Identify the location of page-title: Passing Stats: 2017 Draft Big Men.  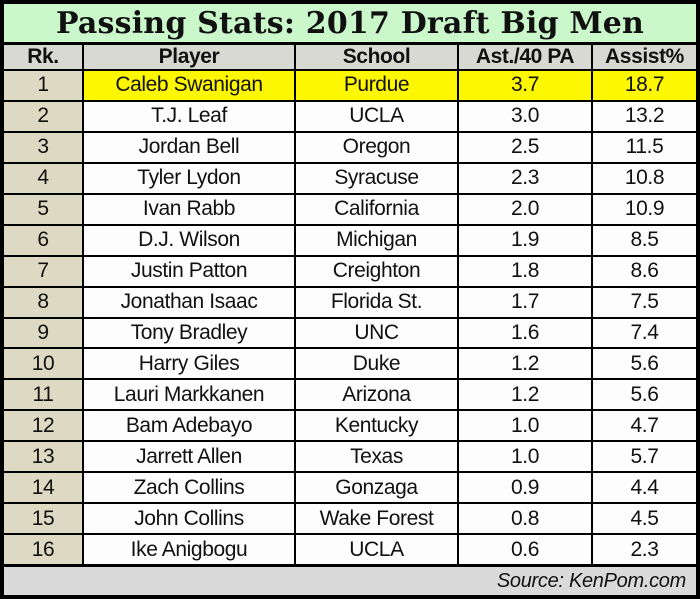
(350, 24).